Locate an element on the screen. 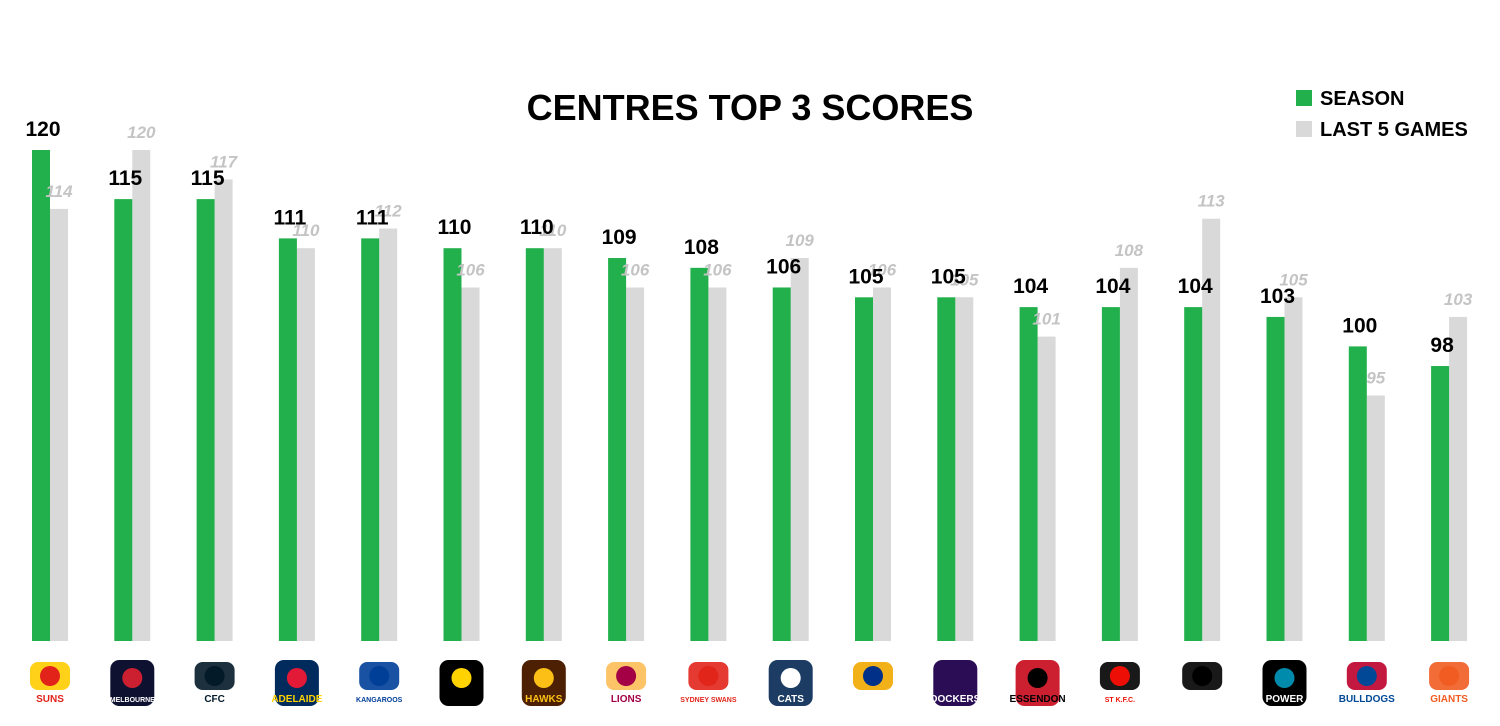  kangaroos-logo: KANGAROOS is located at coordinates (379, 683).